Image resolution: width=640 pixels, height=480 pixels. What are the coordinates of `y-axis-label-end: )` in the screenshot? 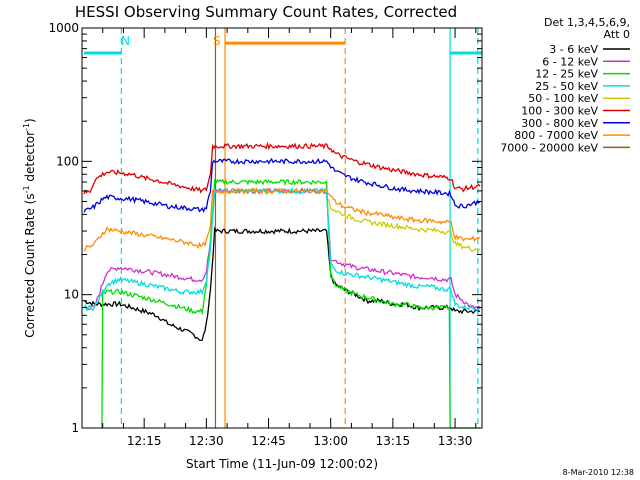 It's located at (30, 120).